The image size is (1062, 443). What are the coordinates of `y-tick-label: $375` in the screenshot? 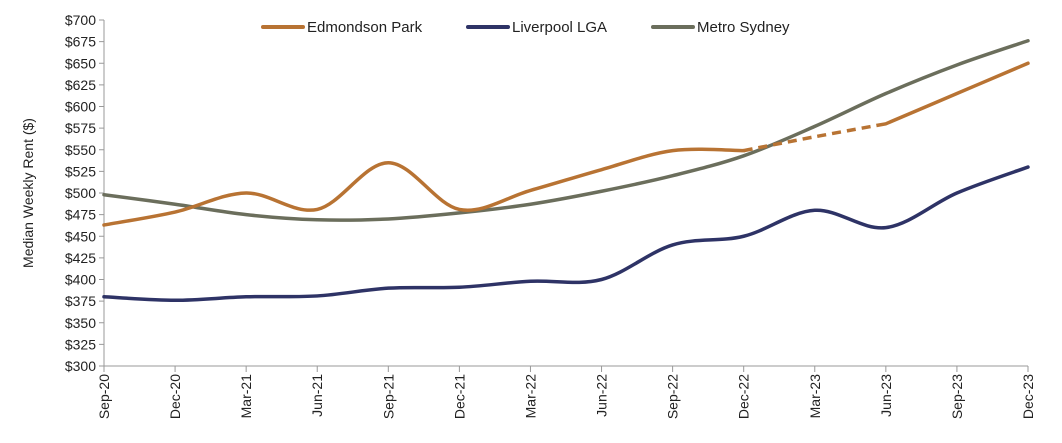 It's located at (80, 301).